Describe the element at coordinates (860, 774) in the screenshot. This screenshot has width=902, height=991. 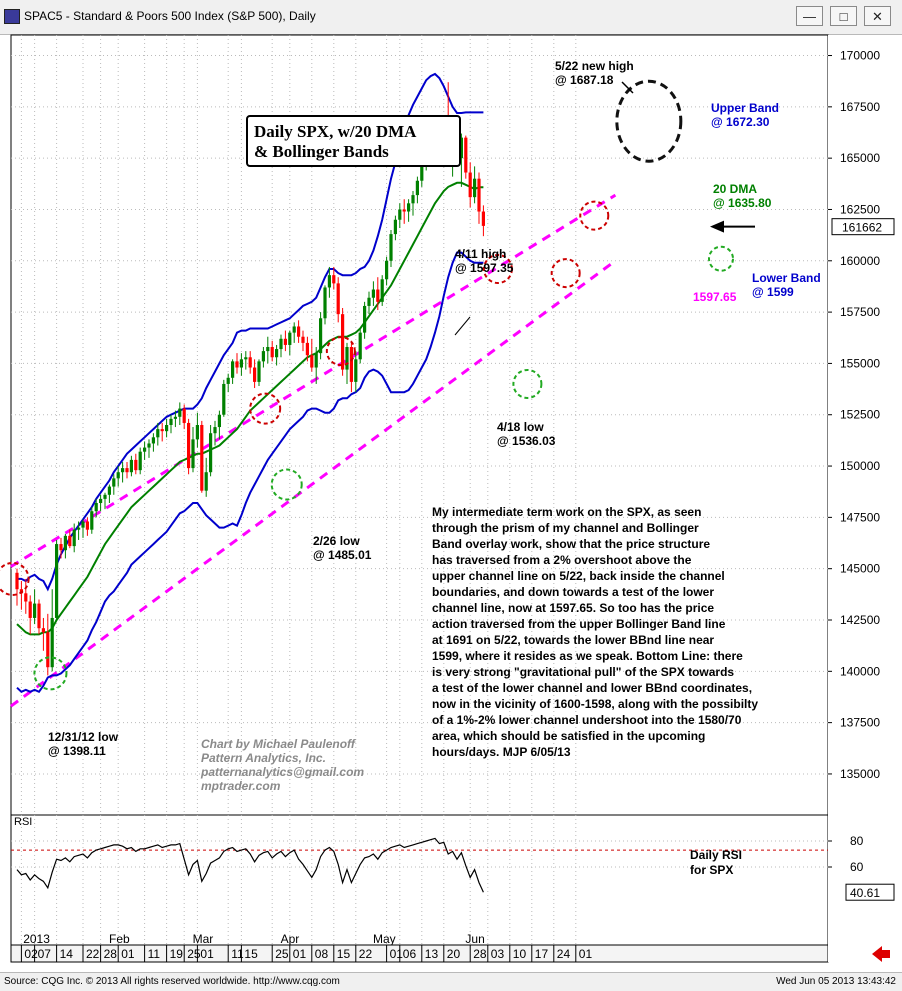
I see `y-tick-label: 135000` at that location.